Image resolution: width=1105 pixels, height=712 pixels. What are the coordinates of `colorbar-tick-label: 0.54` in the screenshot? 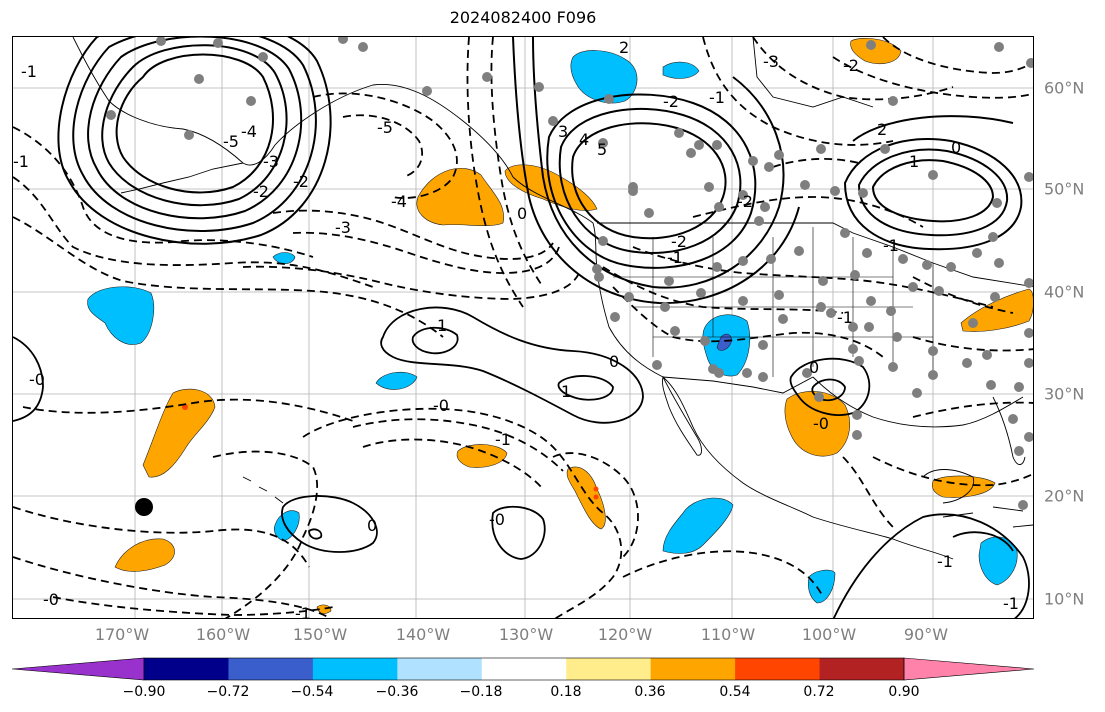 It's located at (735, 692).